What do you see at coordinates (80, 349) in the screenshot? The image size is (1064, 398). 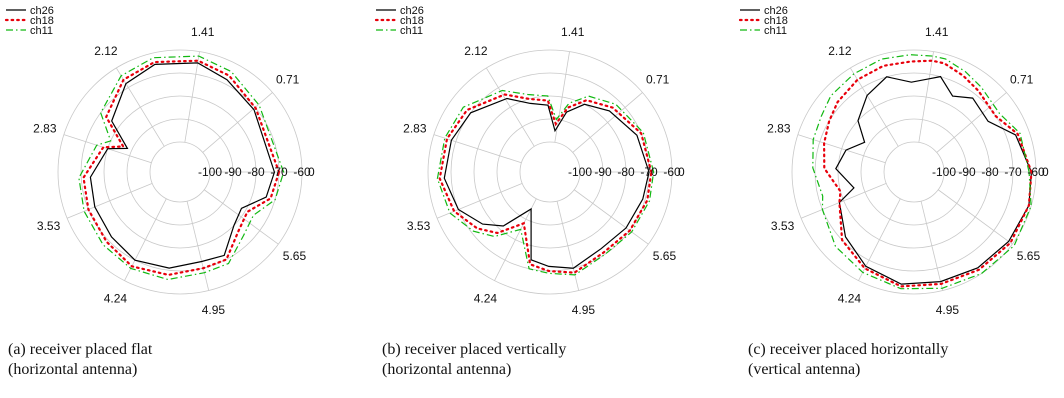 I see `caption-a-line1: (a) receiver placed flat` at bounding box center [80, 349].